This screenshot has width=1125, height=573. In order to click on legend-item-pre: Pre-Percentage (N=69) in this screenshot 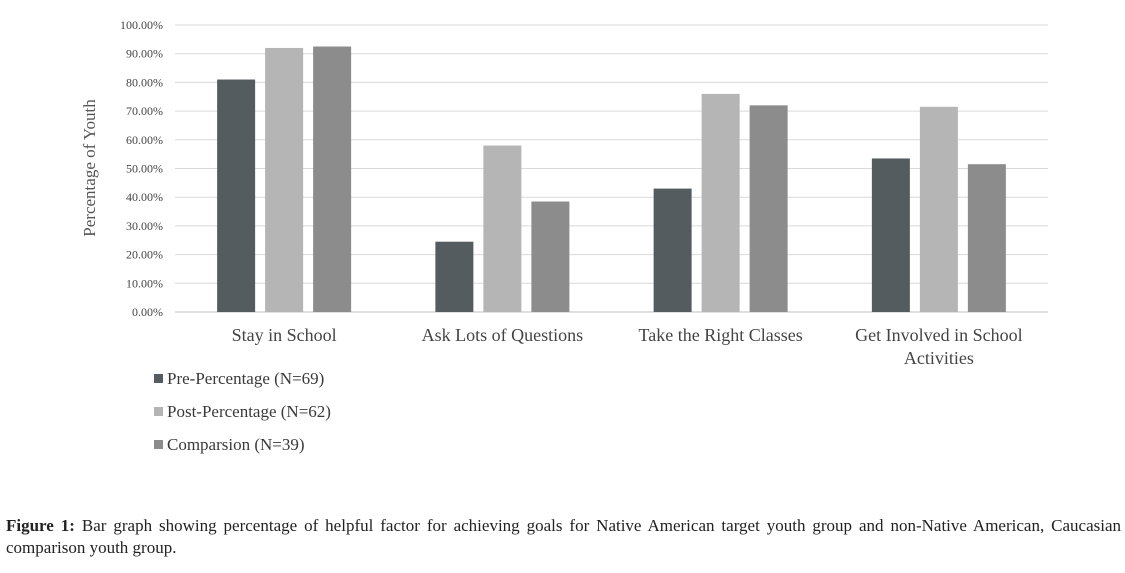, I will do `click(242, 378)`.